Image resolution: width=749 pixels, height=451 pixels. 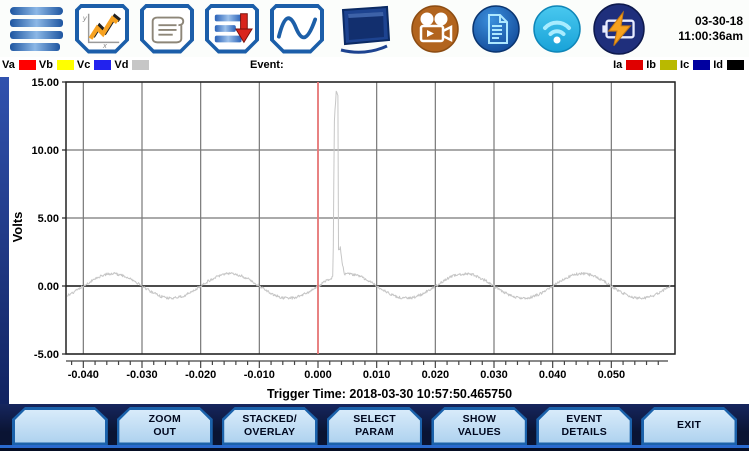 What do you see at coordinates (618, 65) in the screenshot?
I see `legend-label: Ia` at bounding box center [618, 65].